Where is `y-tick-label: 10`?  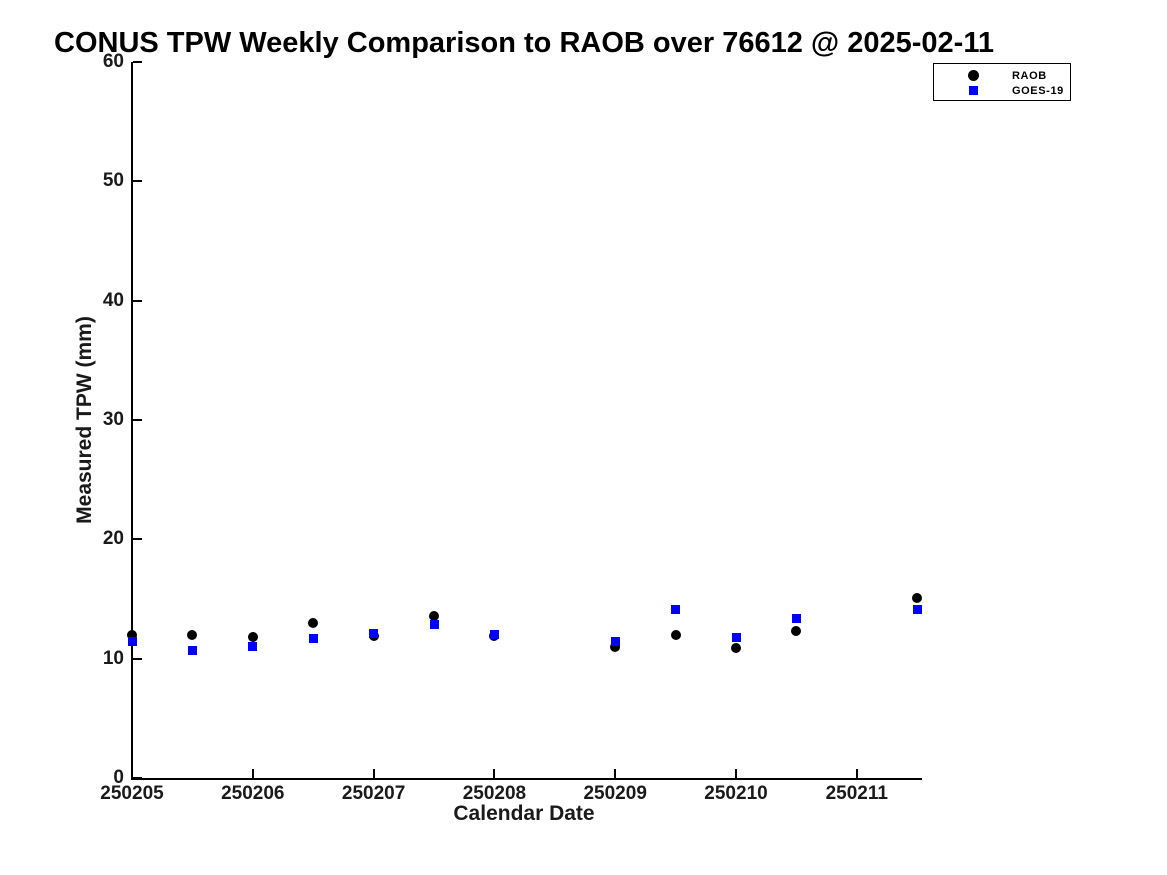 y-tick-label: 10 is located at coordinates (113, 658).